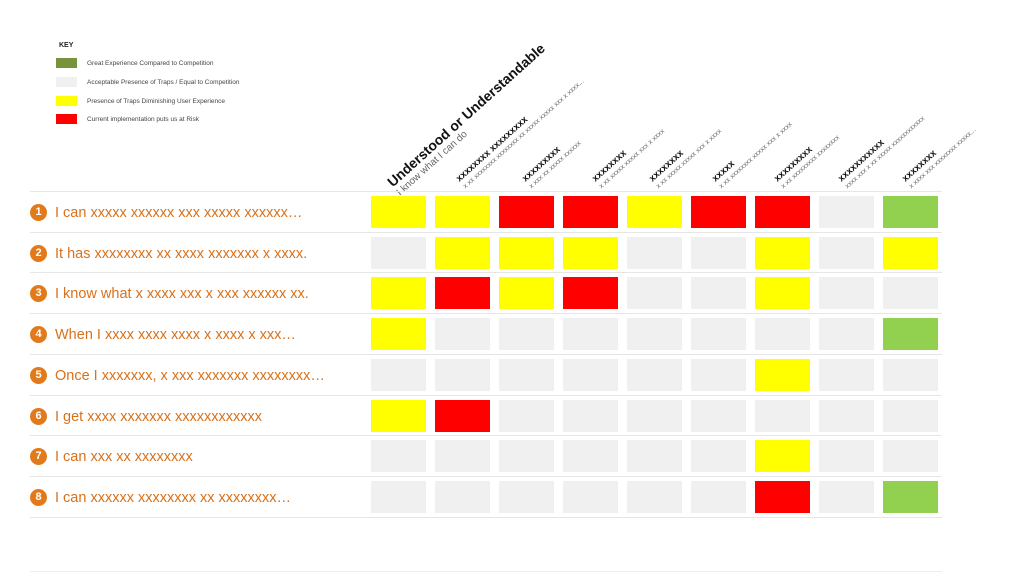 Image resolution: width=1024 pixels, height=576 pixels. I want to click on row-number-badge: 2, so click(38, 253).